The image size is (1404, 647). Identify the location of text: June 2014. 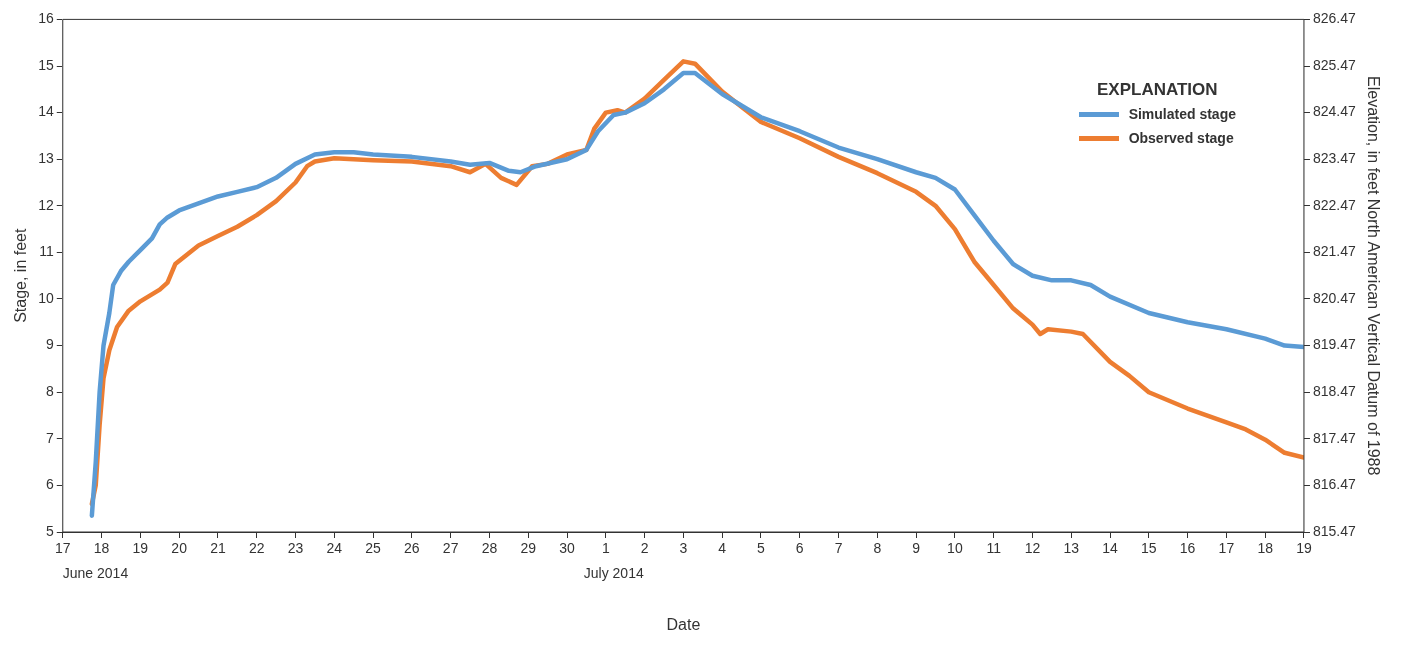
(95, 572).